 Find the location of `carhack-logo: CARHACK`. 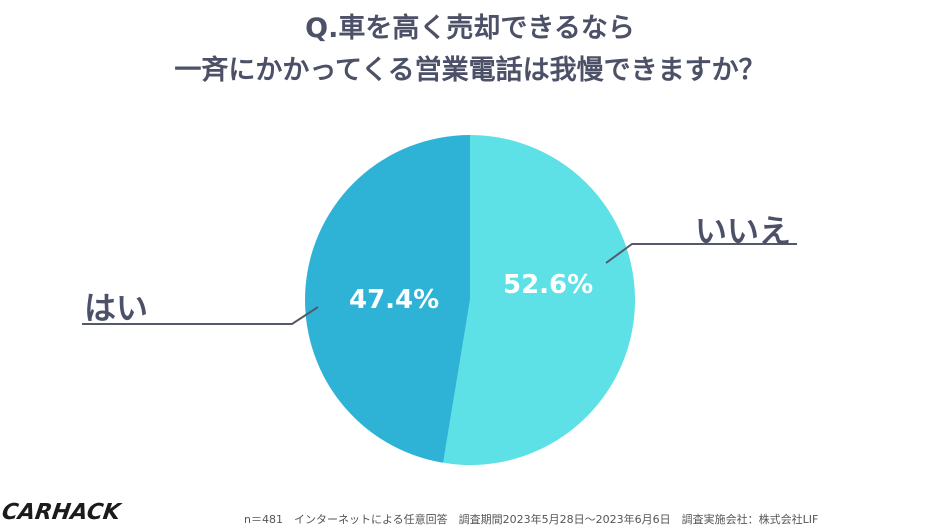

carhack-logo: CARHACK is located at coordinates (61, 512).